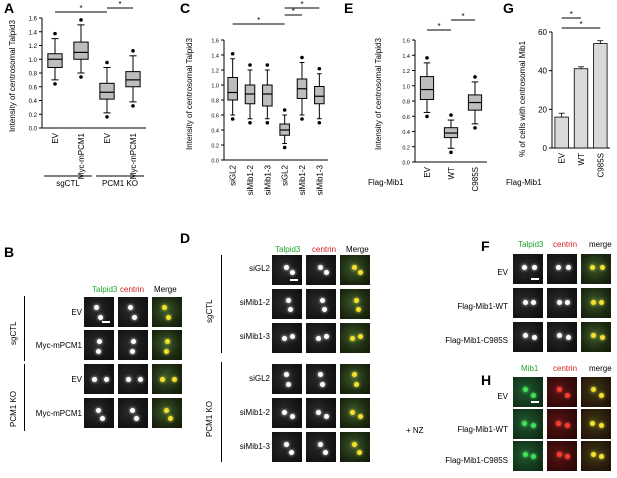 Image resolution: width=617 pixels, height=478 pixels. I want to click on y-tick-label: 1.6, so click(33, 20).